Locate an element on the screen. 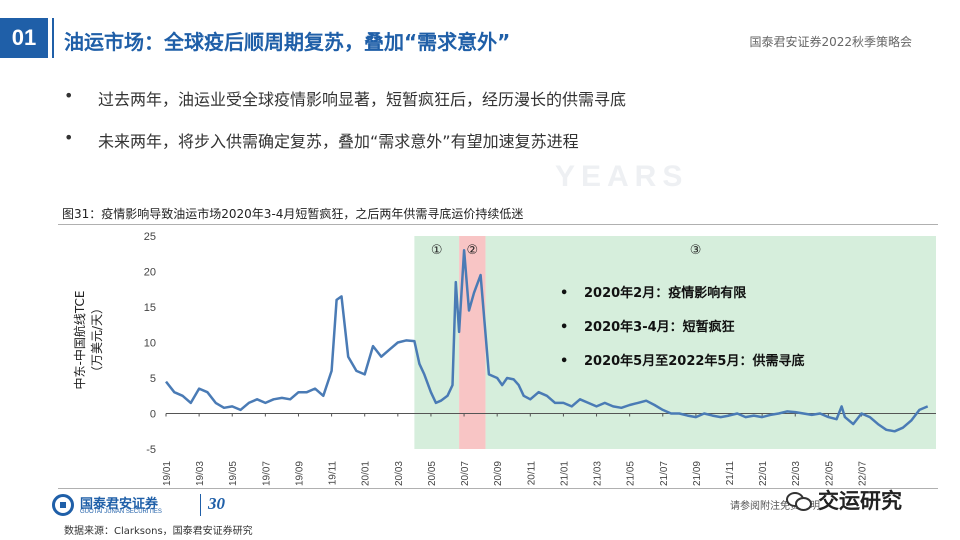  x-tick-label: 20/09 is located at coordinates (498, 473).